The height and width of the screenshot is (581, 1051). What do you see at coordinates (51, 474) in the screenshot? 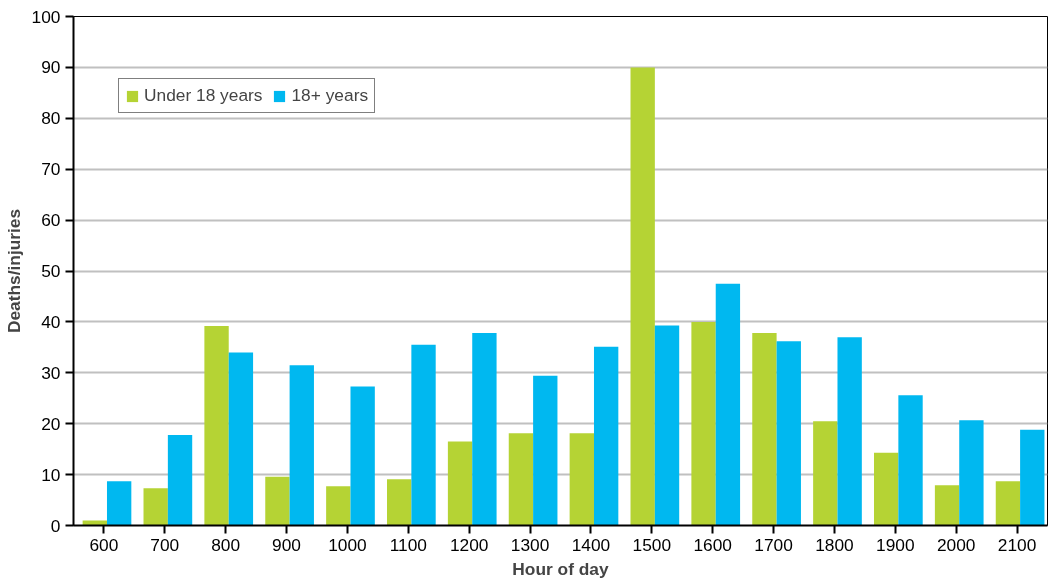
I see `y-tick-label: 10` at bounding box center [51, 474].